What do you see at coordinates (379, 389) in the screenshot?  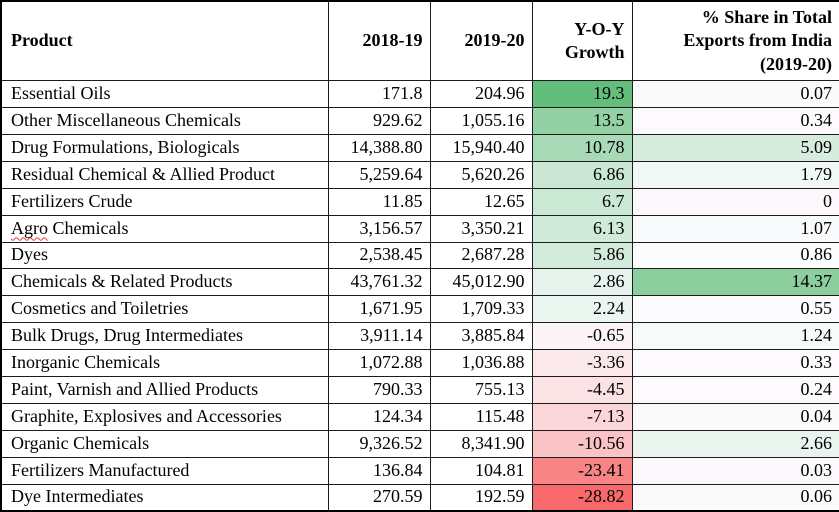 I see `cell-2018-19: 790.33` at bounding box center [379, 389].